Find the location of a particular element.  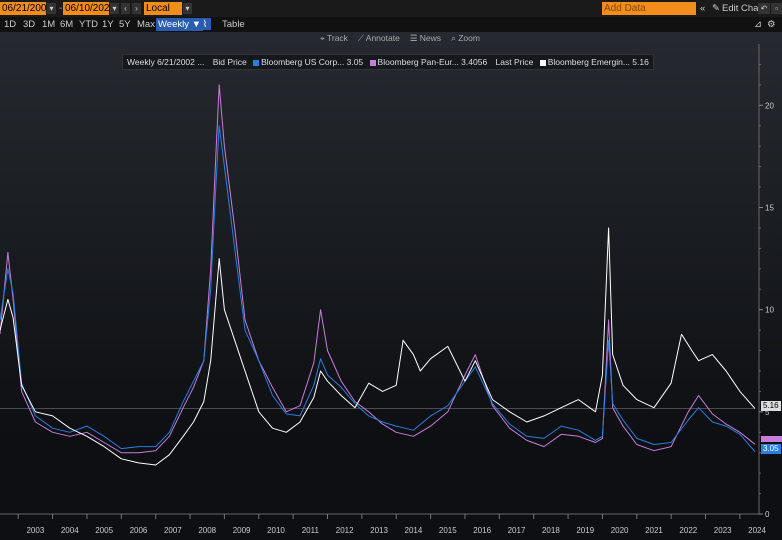

legend-pan-eur: Bloomberg Pan-Eur... 3.4056 is located at coordinates (432, 62).